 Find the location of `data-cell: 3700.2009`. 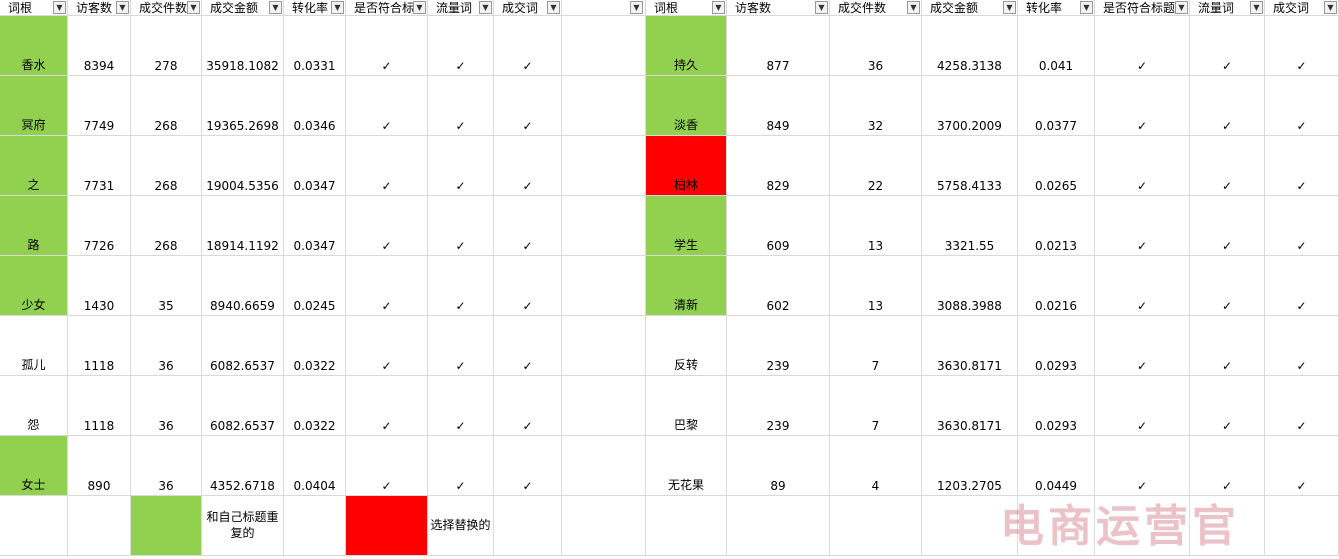

data-cell: 3700.2009 is located at coordinates (970, 106).